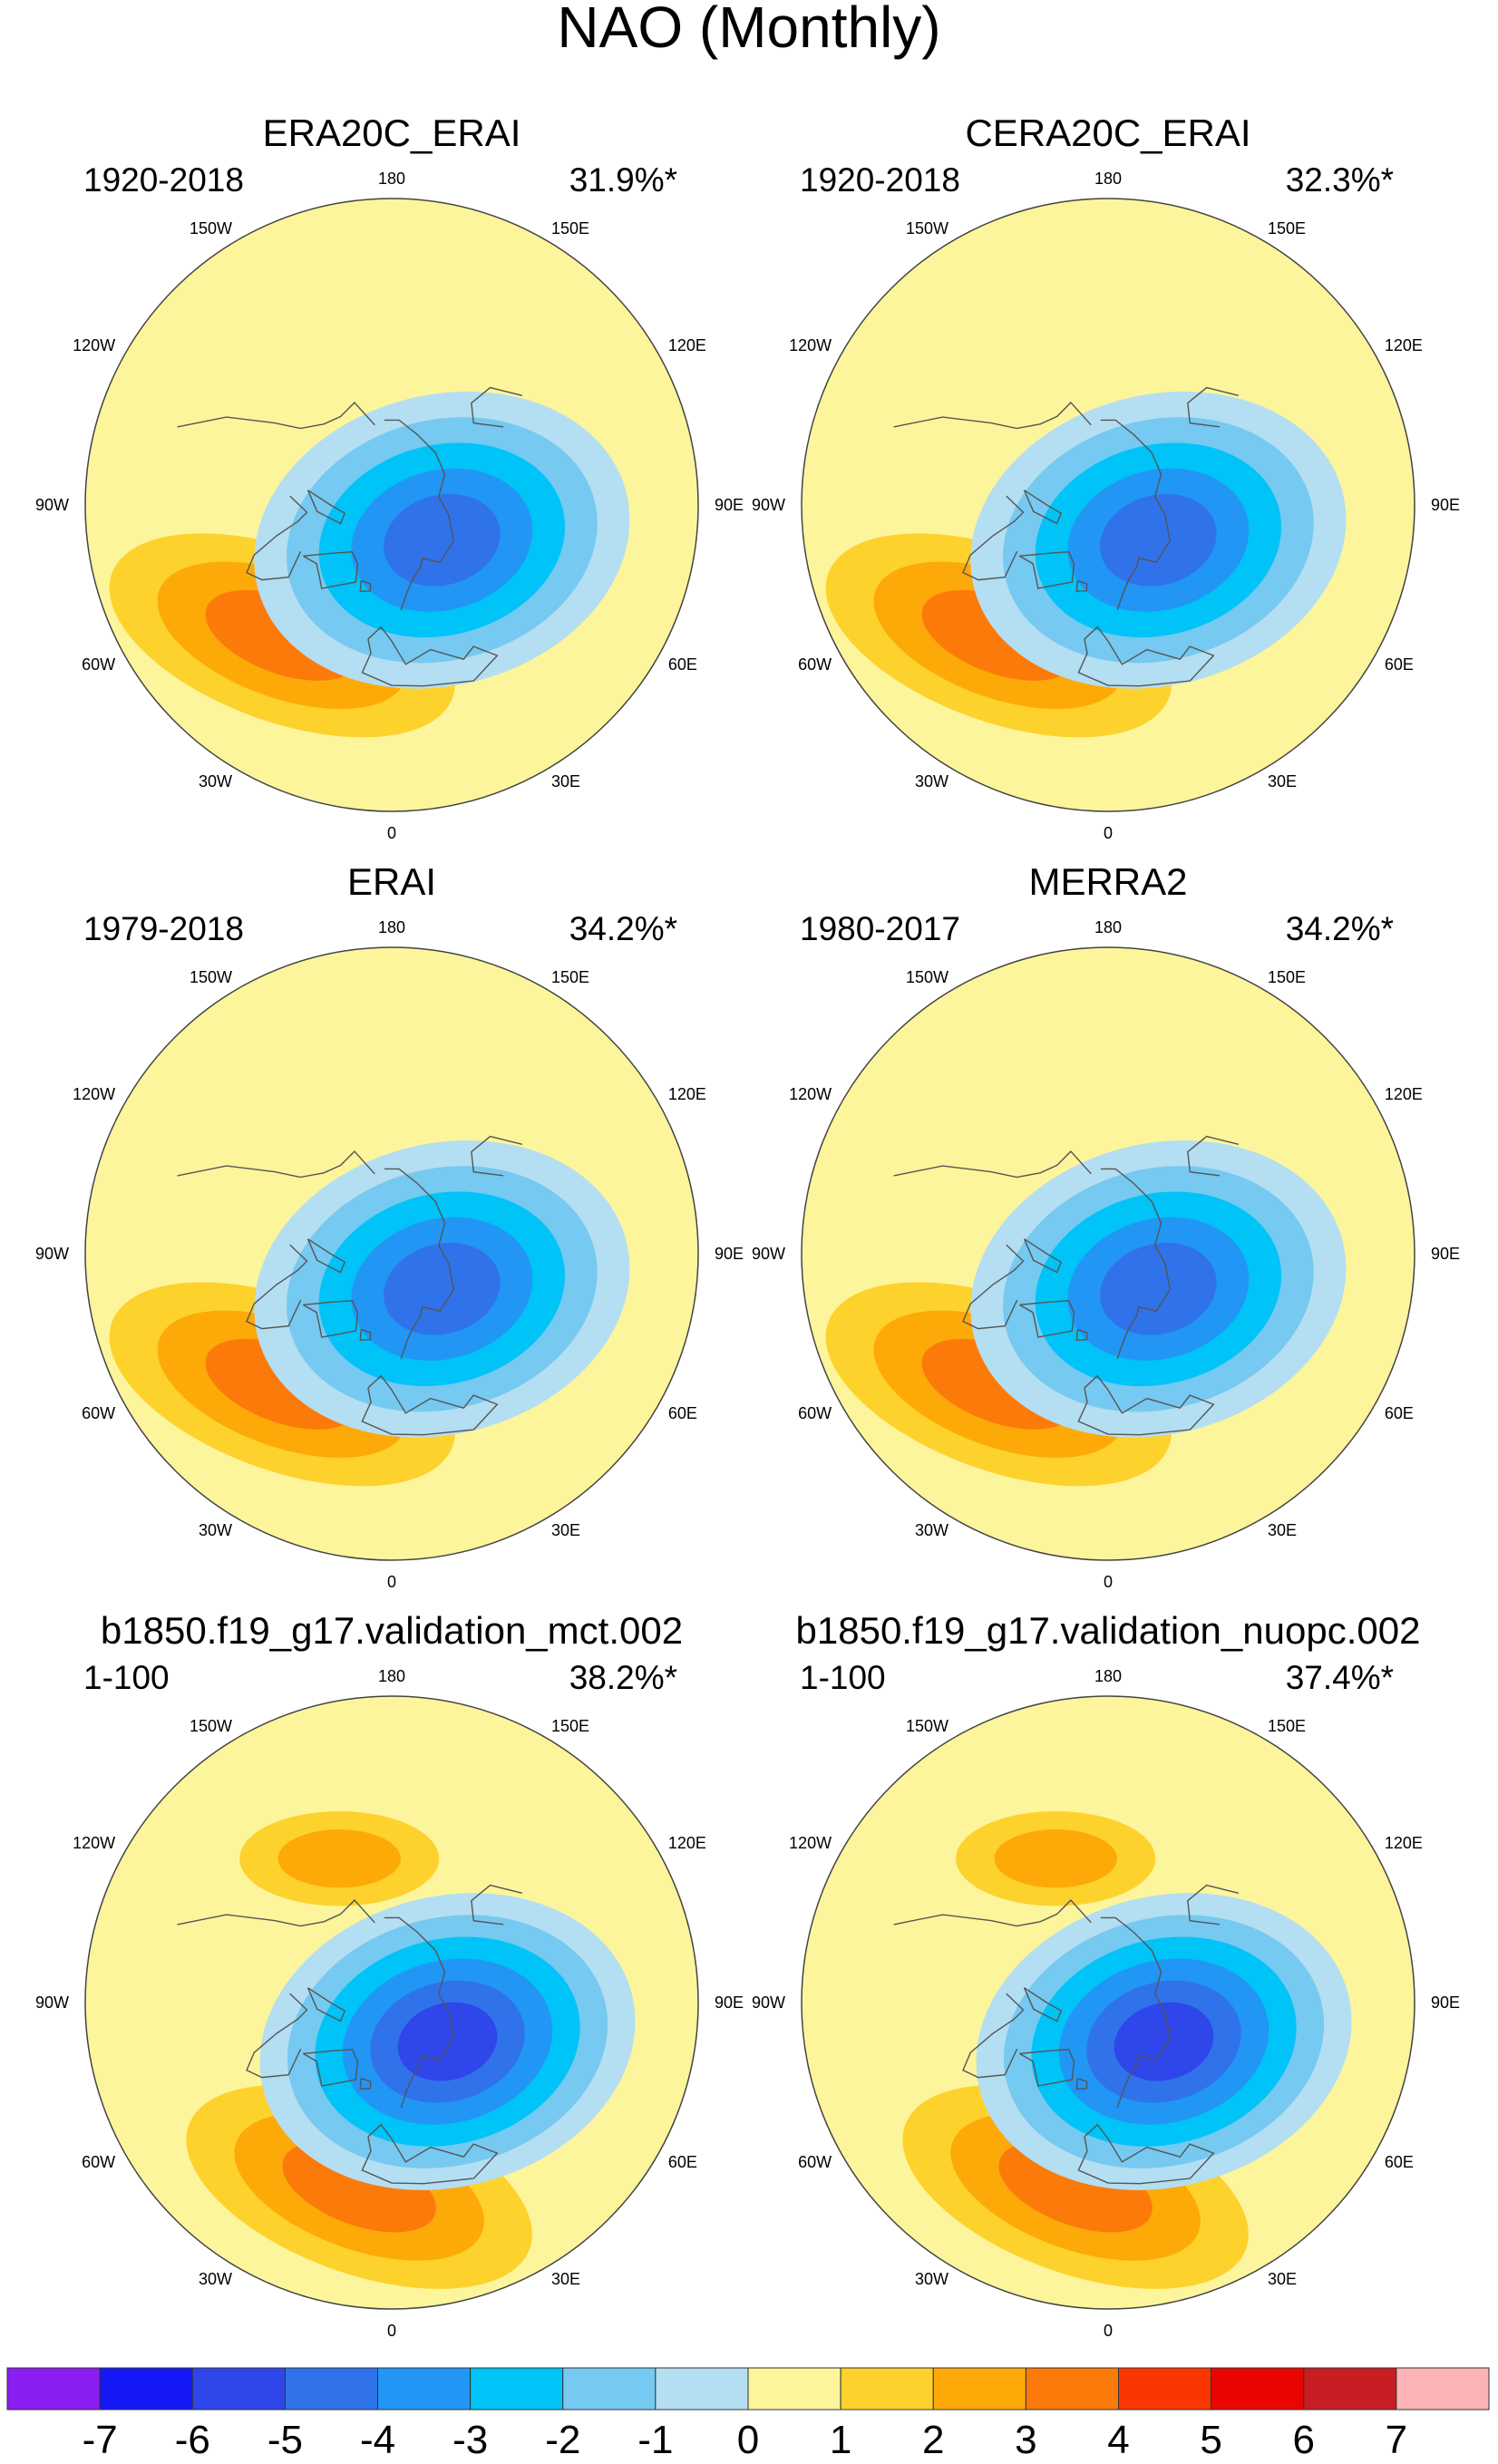 This screenshot has width=1498, height=2464. I want to click on colorbar-tick-label: 0, so click(748, 2440).